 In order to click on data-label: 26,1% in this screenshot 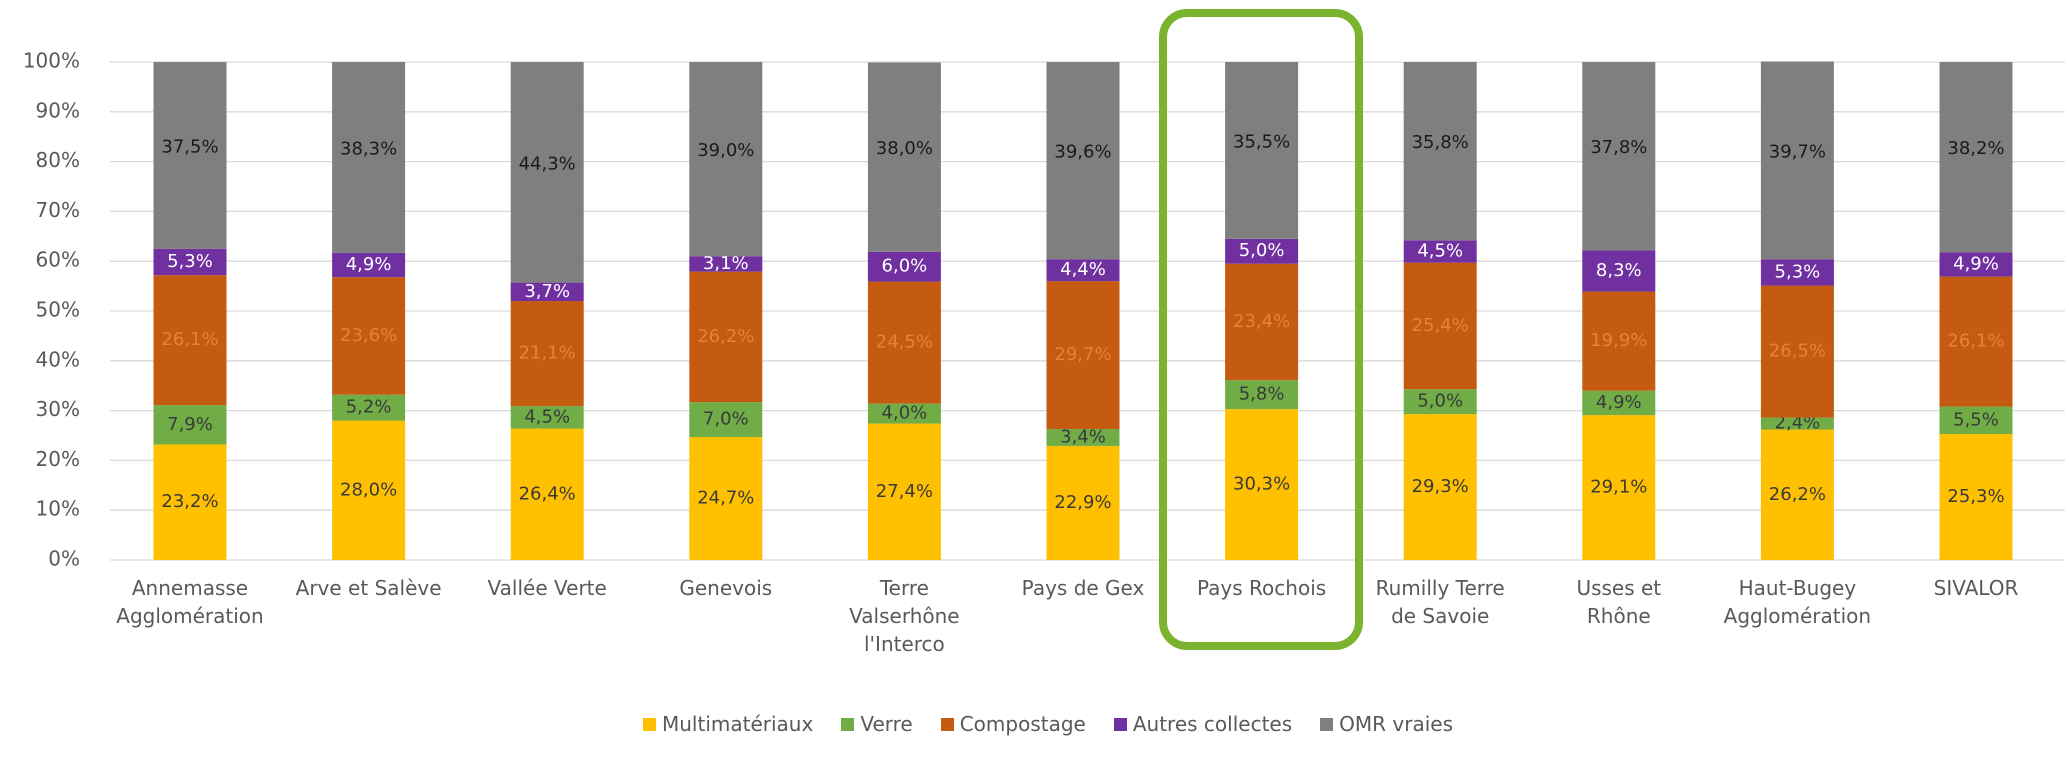, I will do `click(189, 339)`.